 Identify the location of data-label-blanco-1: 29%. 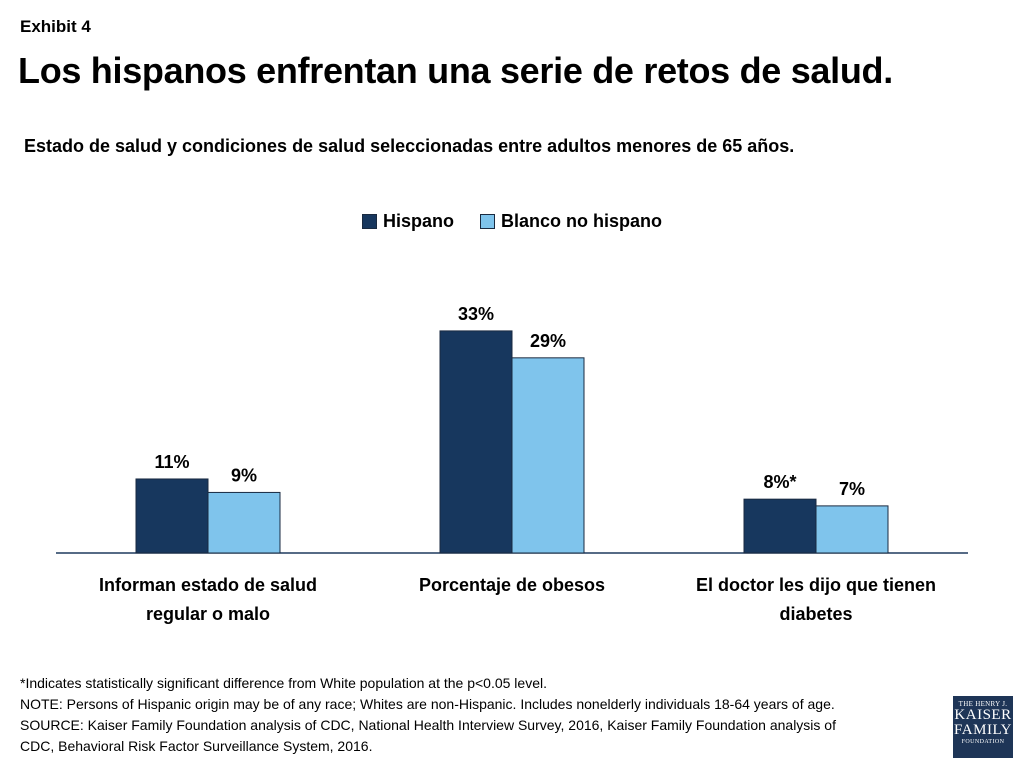
(548, 341).